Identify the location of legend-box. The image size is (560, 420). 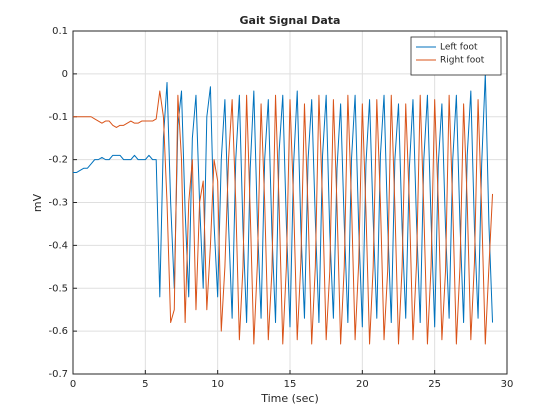
(456, 56).